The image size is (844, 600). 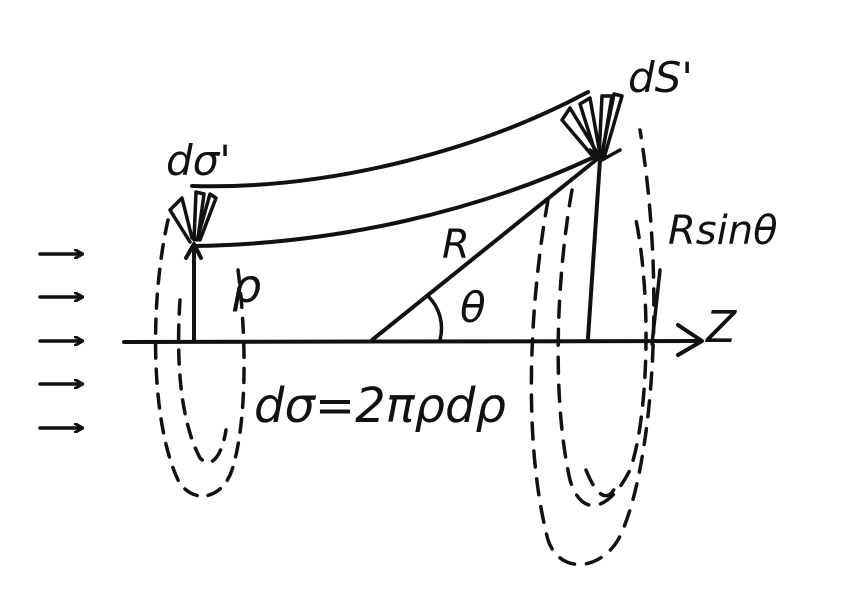 I want to click on z-axis, so click(x=412, y=341).